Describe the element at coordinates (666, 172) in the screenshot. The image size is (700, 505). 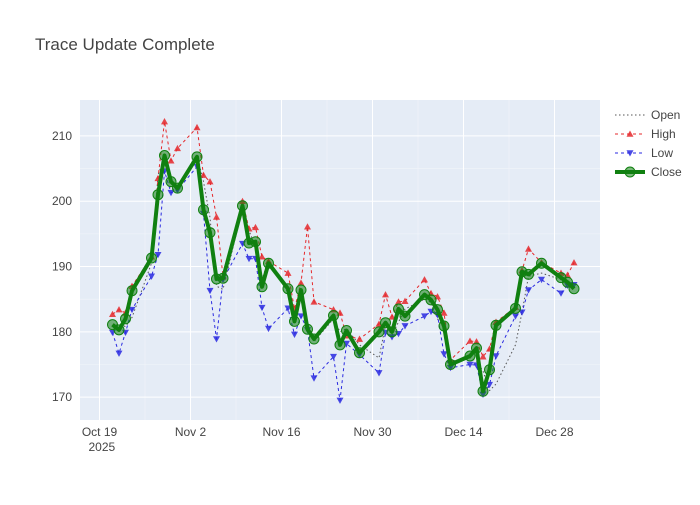
I see `legend-label: Close` at that location.